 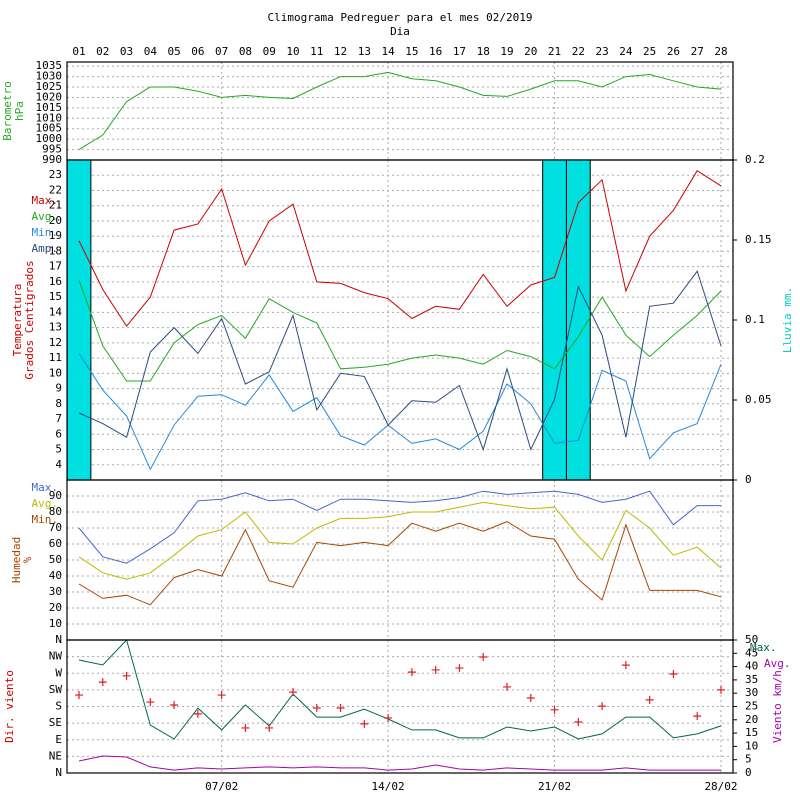 I want to click on y2-tick-label: 0.2, so click(x=755, y=159).